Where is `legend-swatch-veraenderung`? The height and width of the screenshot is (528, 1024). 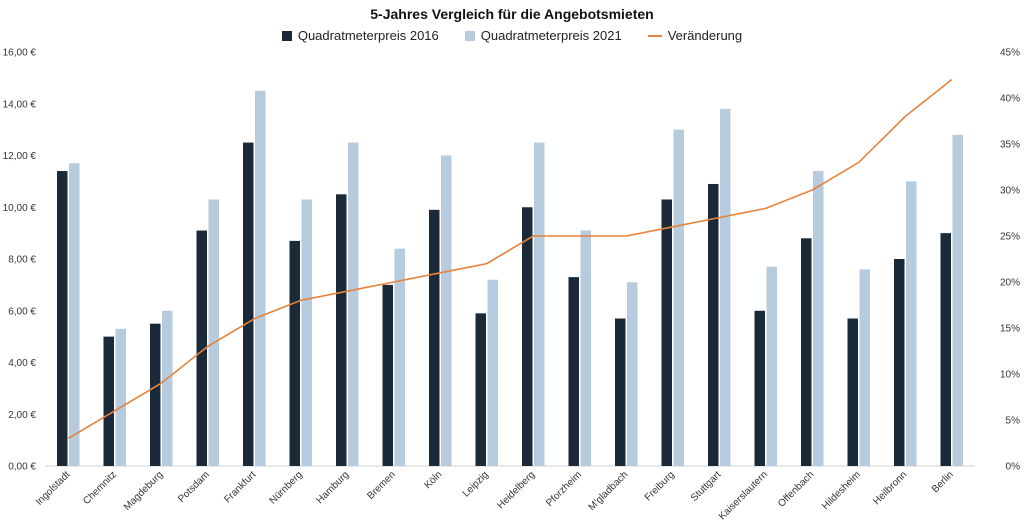
legend-swatch-veraenderung is located at coordinates (654, 35).